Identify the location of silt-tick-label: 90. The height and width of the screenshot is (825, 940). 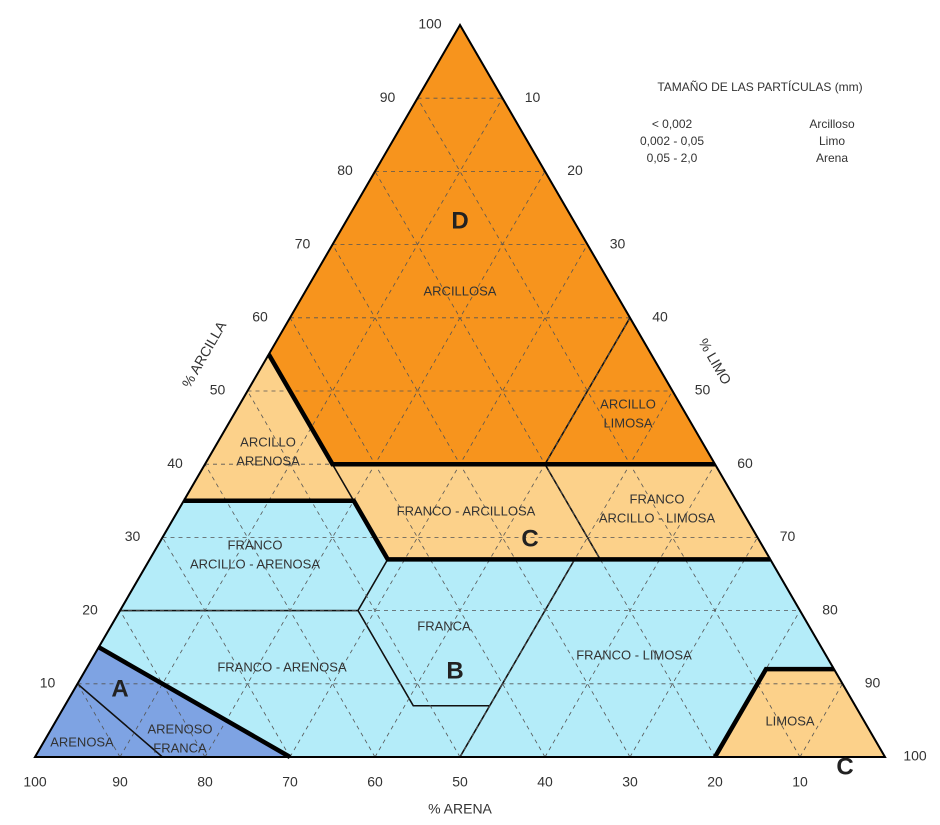
(873, 683).